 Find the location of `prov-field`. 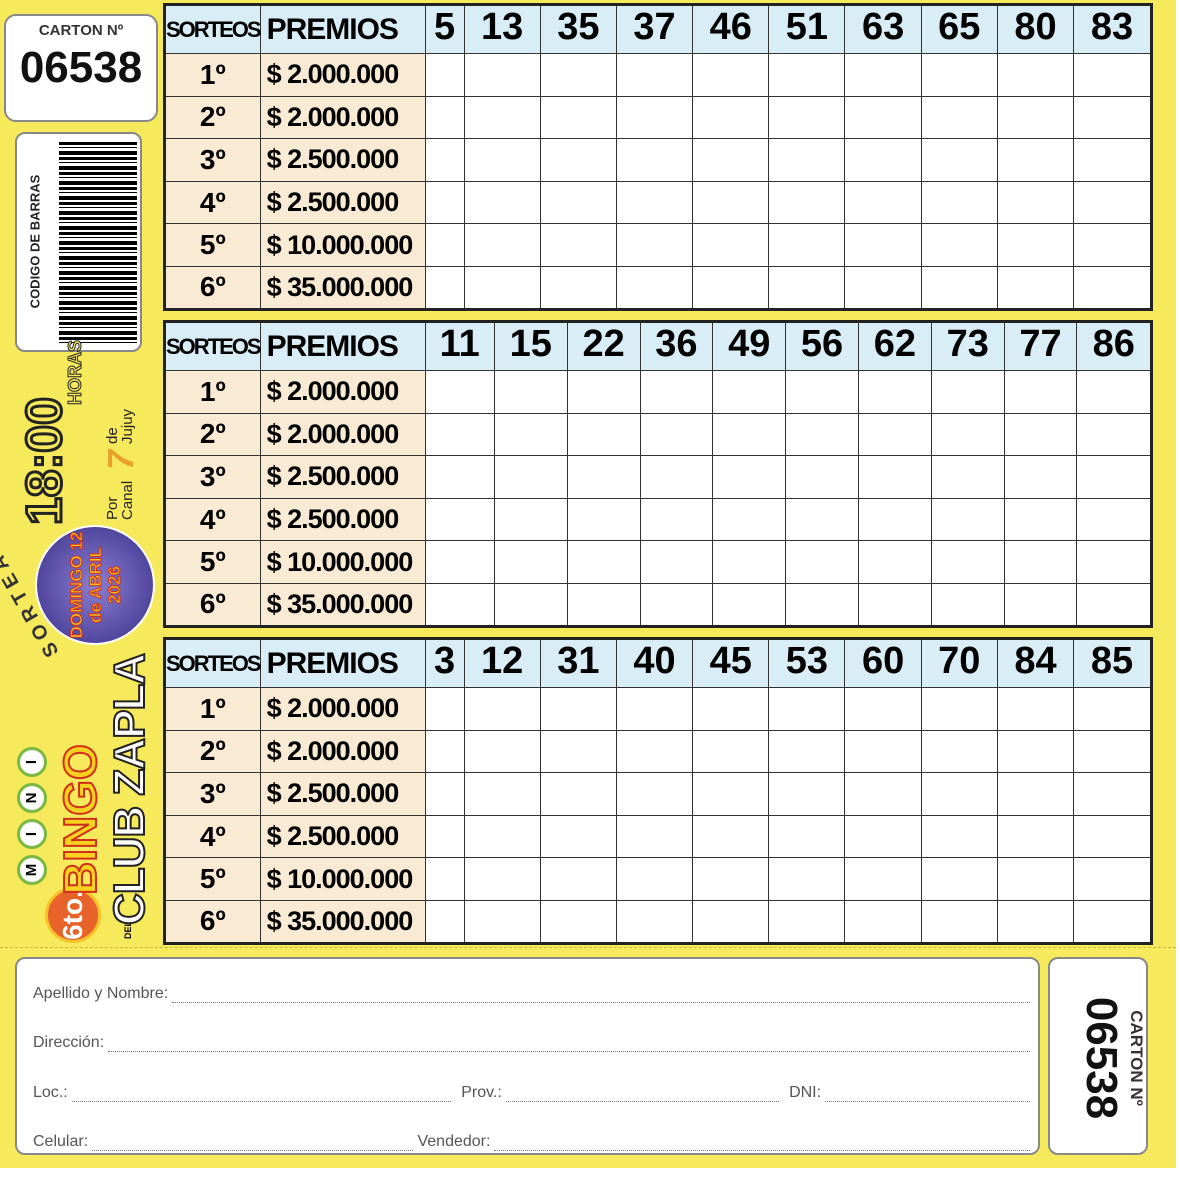

prov-field is located at coordinates (642, 1095).